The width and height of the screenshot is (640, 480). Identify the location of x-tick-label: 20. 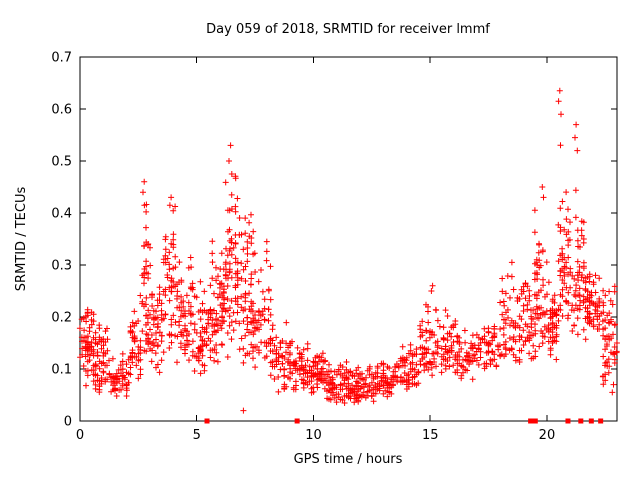
(547, 435).